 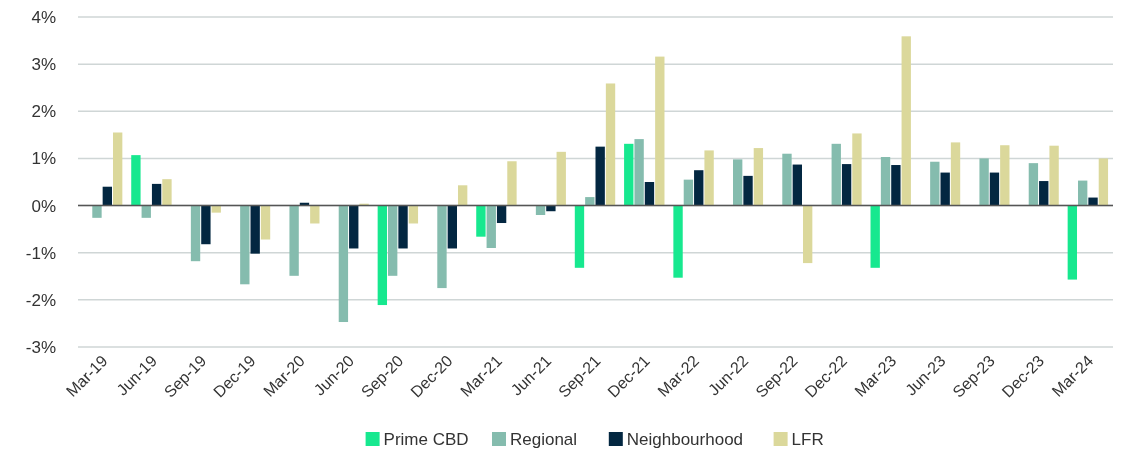 What do you see at coordinates (43, 65) in the screenshot?
I see `y-tick-label: 3%` at bounding box center [43, 65].